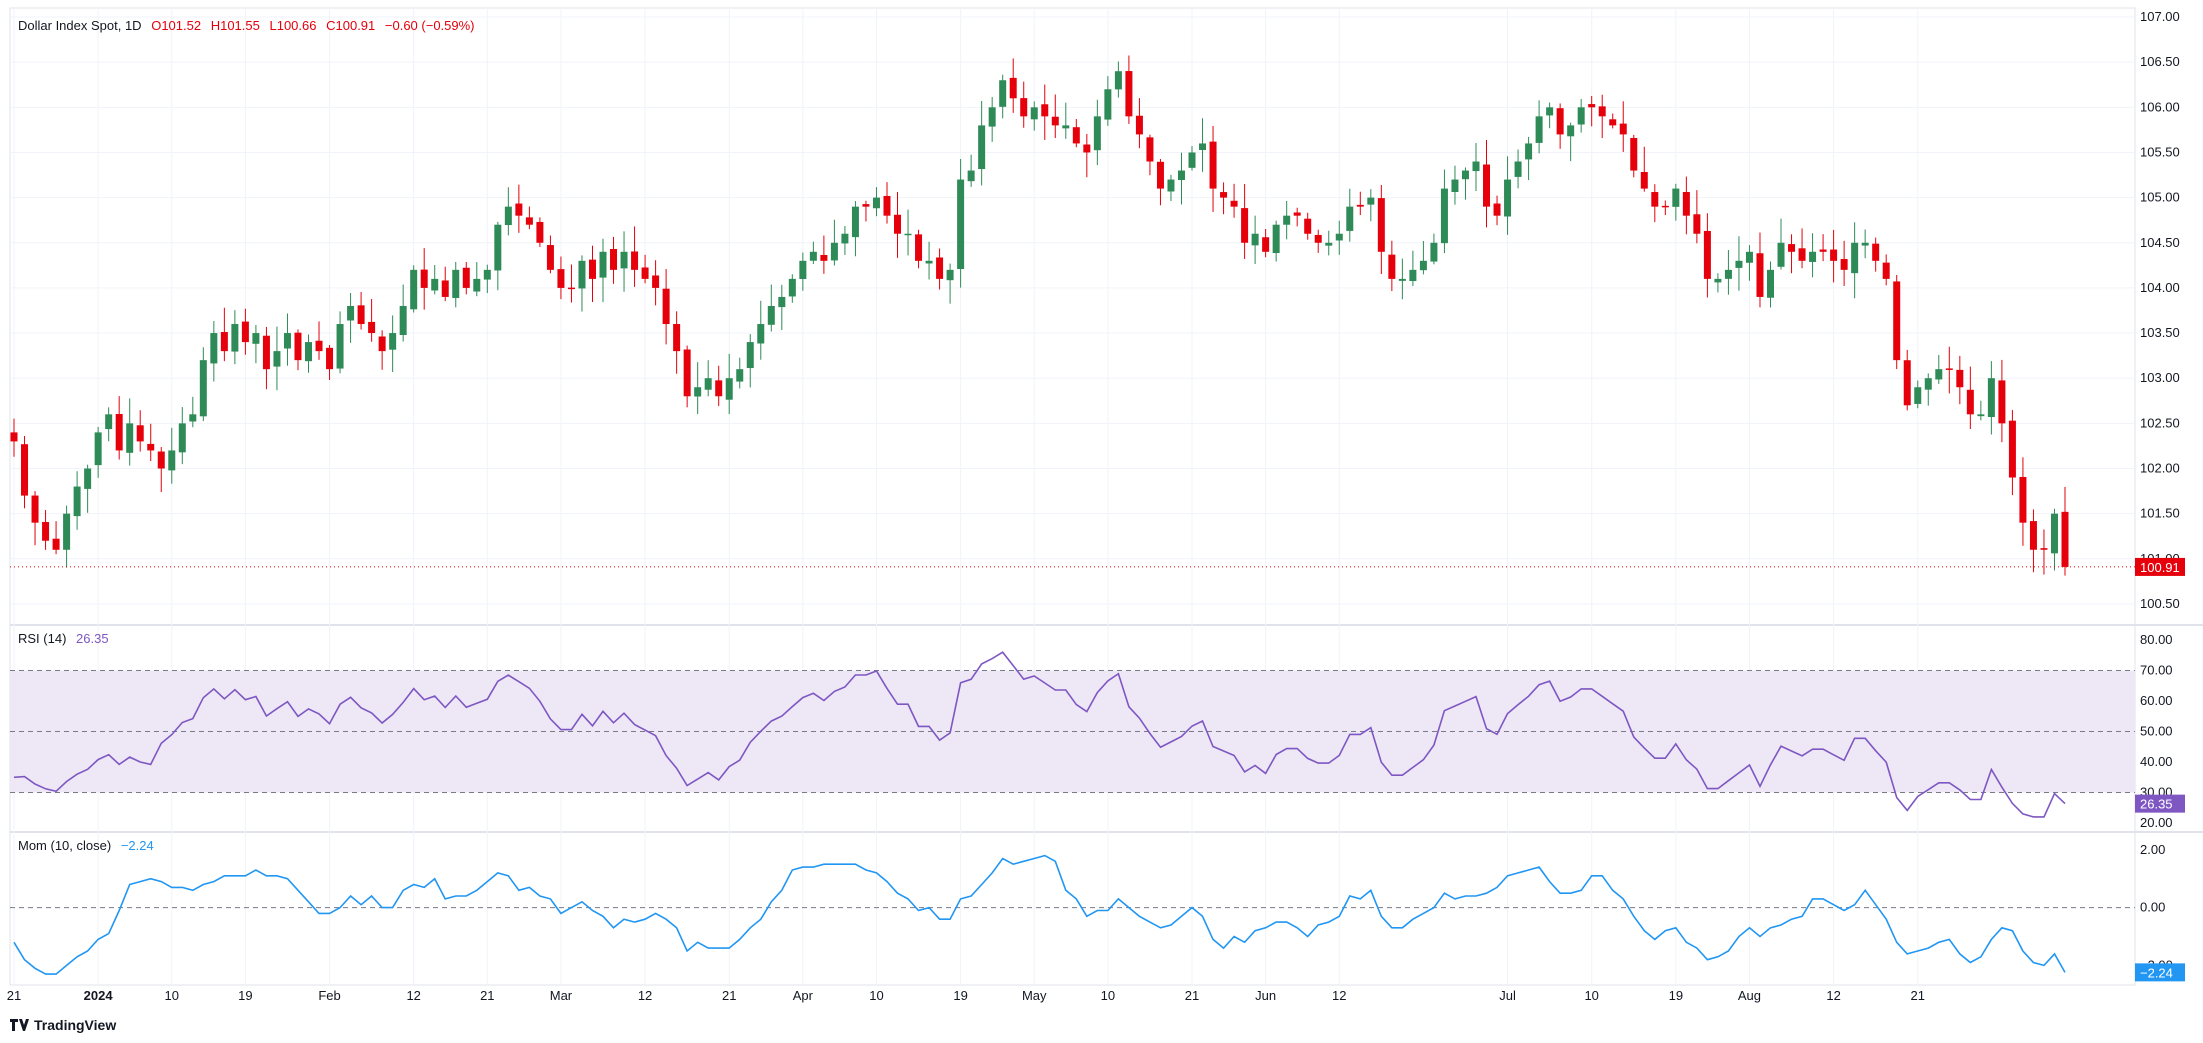  I want to click on mom-tick-label: 0.00, so click(2152, 907).